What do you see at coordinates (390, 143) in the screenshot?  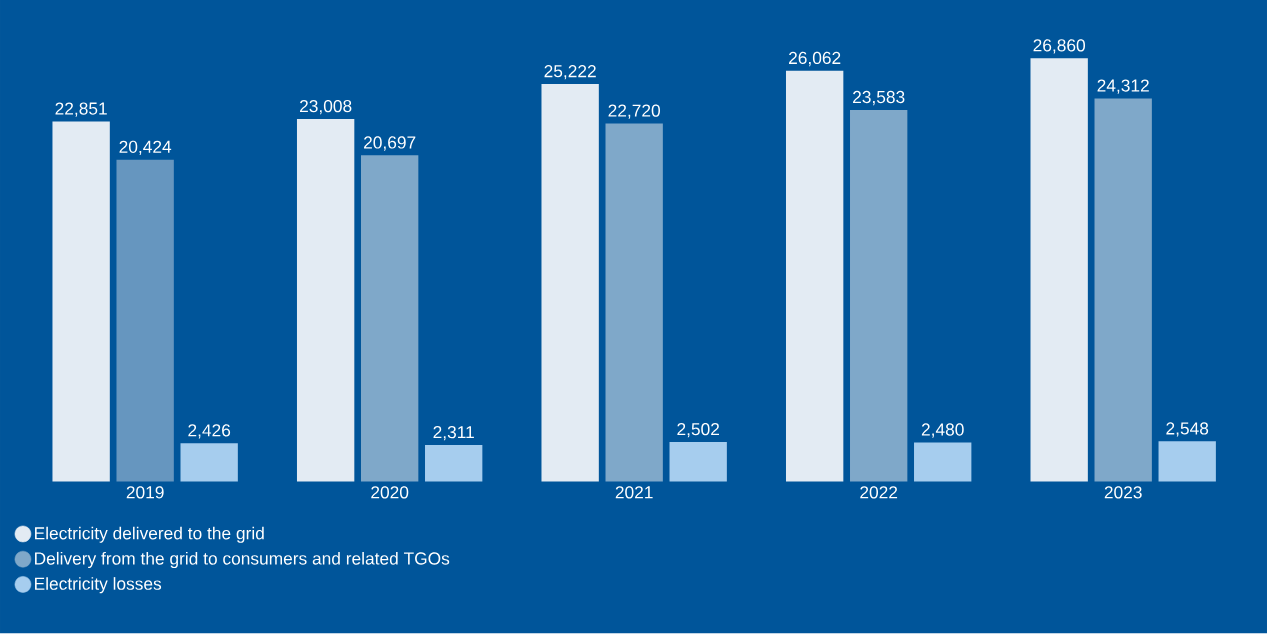 I see `data-label: 20,697` at bounding box center [390, 143].